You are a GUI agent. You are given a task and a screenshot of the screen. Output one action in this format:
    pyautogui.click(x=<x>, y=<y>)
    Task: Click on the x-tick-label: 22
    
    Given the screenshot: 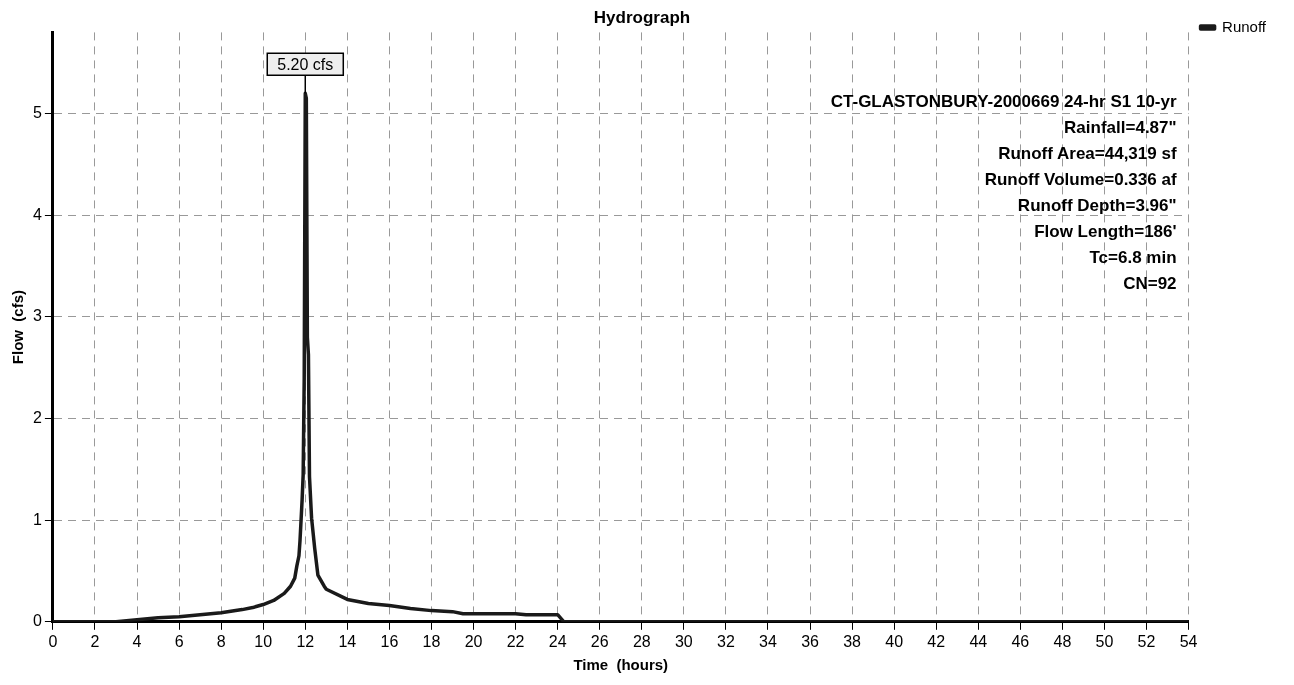 What is the action you would take?
    pyautogui.click(x=515, y=641)
    